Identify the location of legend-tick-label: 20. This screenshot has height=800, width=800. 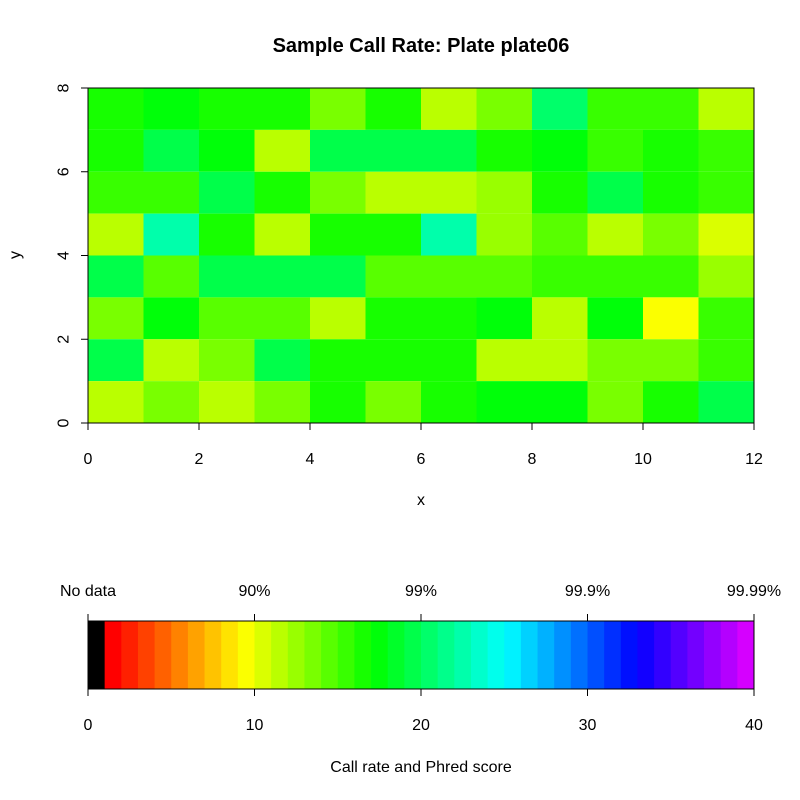
(421, 725).